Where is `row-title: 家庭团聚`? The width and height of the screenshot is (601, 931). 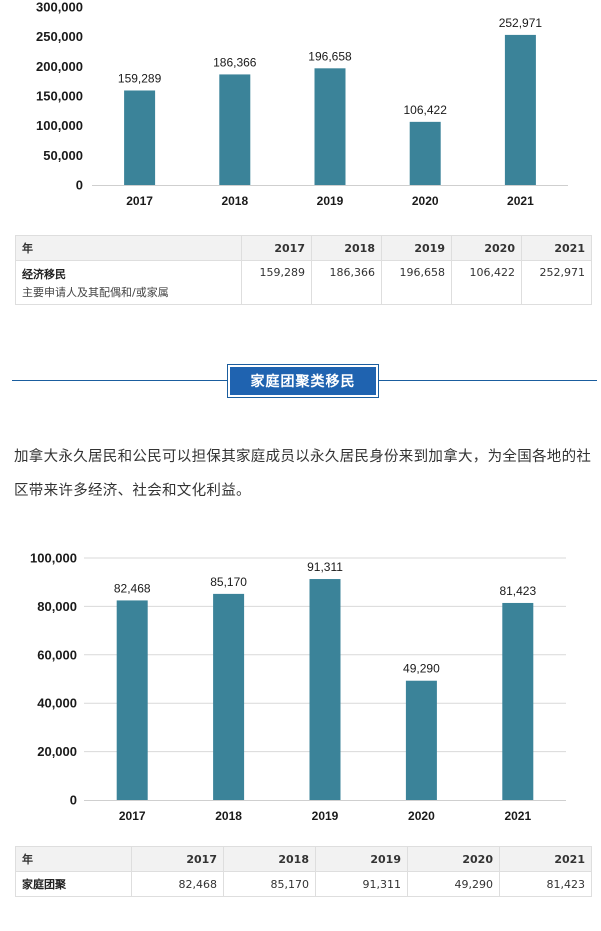
row-title: 家庭团聚 is located at coordinates (73, 884).